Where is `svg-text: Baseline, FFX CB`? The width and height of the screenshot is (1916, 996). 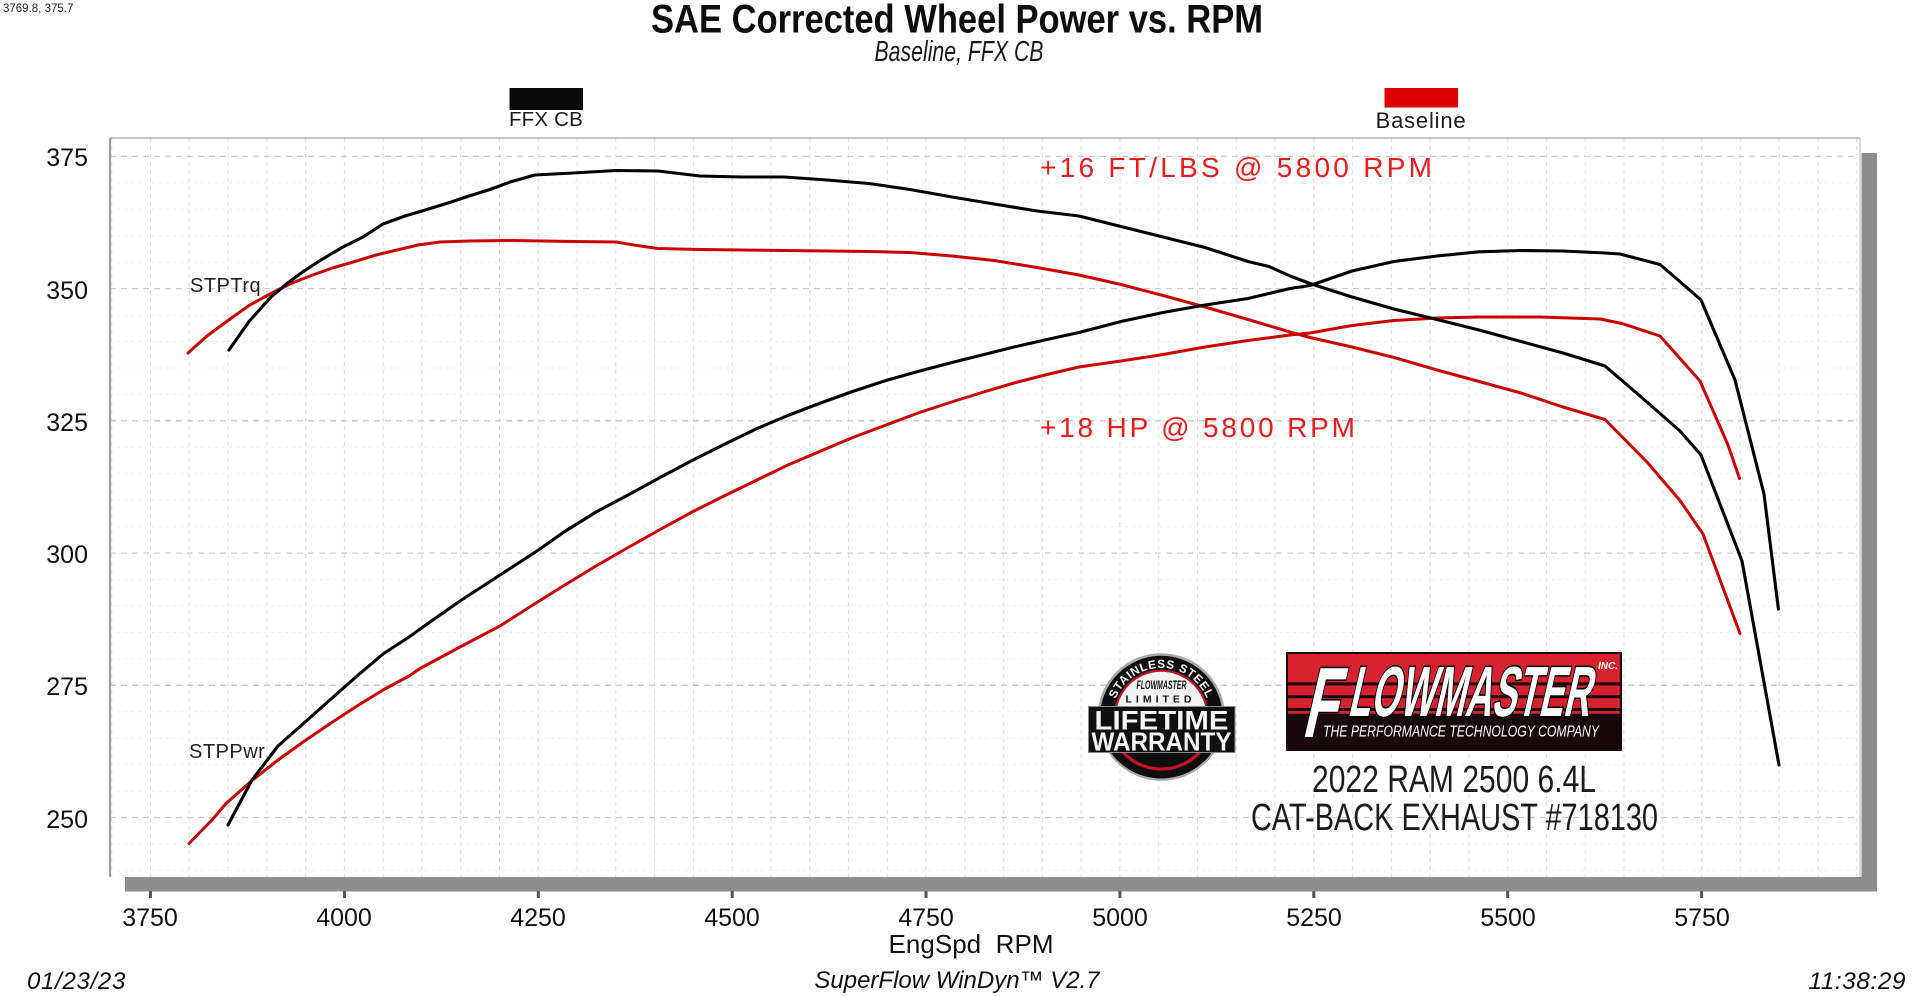 svg-text: Baseline, FFX CB is located at coordinates (959, 52).